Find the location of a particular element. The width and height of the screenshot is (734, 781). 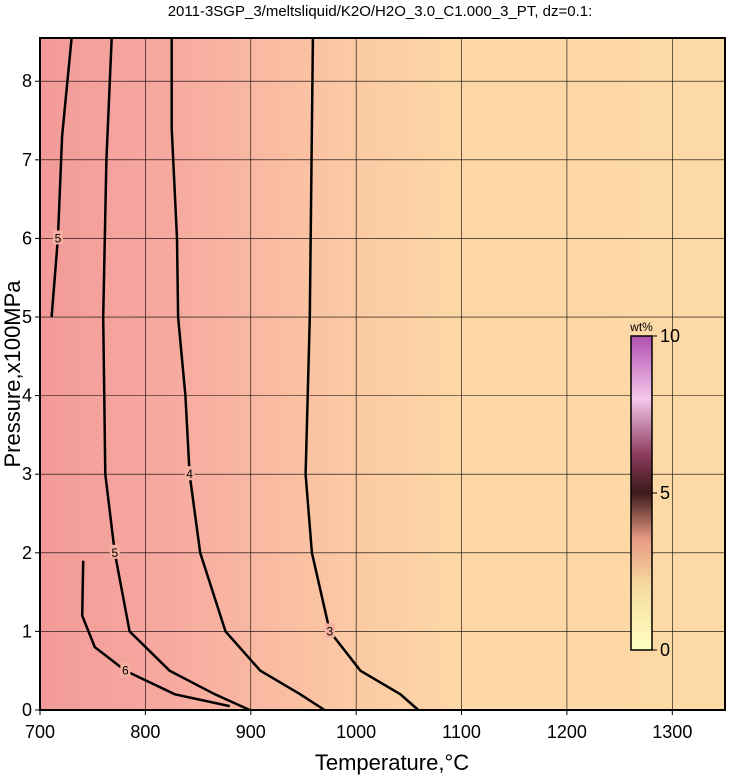

y-axis-label: Pressure,x100MPa is located at coordinates (12, 374).